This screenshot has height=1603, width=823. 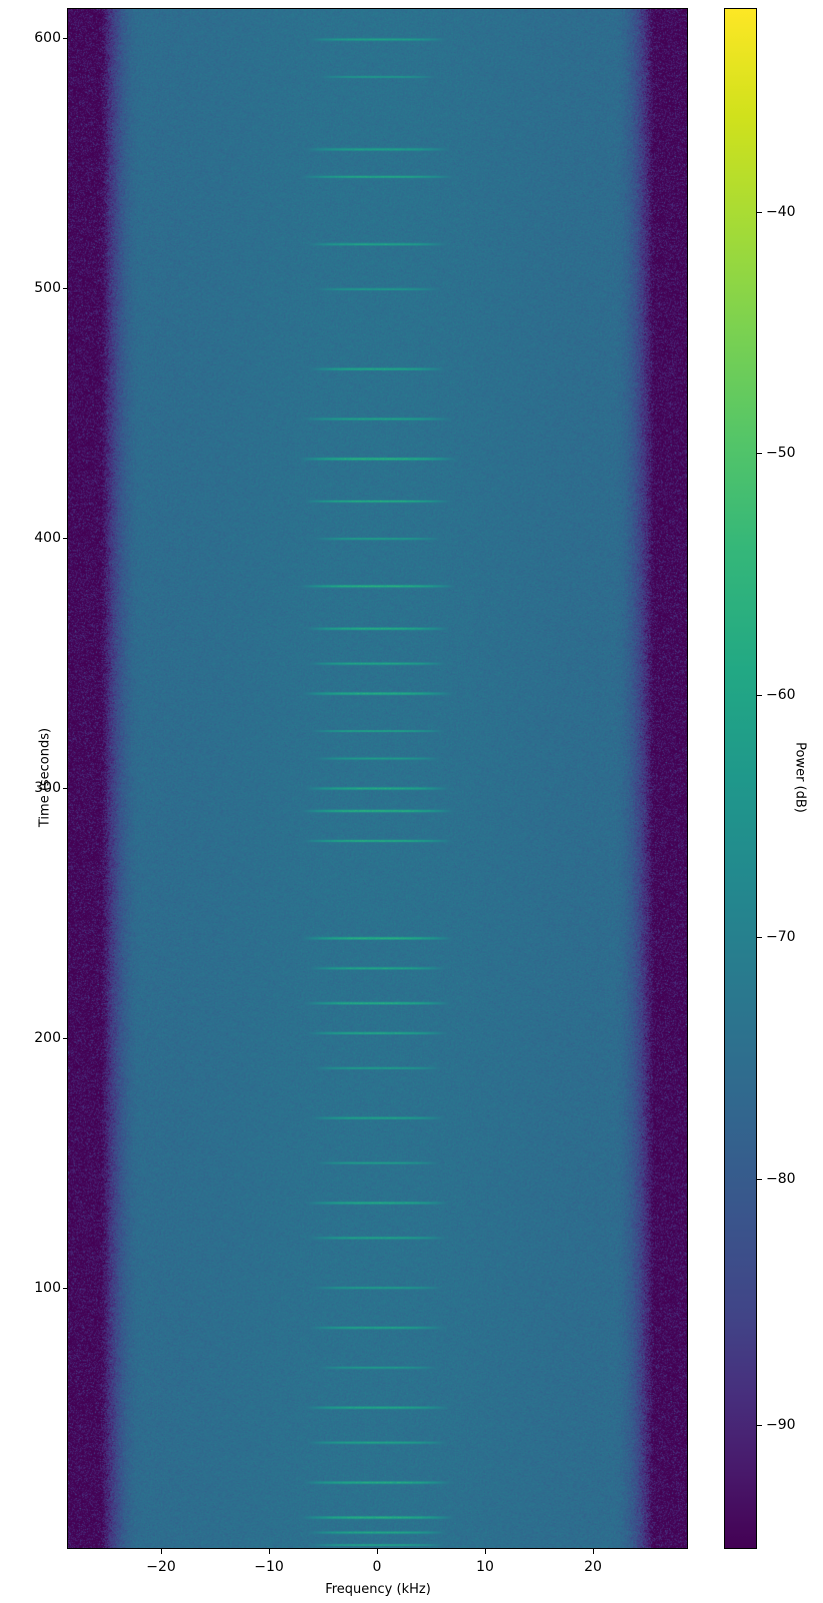 What do you see at coordinates (377, 1567) in the screenshot?
I see `x-ticklabel-0: 0` at bounding box center [377, 1567].